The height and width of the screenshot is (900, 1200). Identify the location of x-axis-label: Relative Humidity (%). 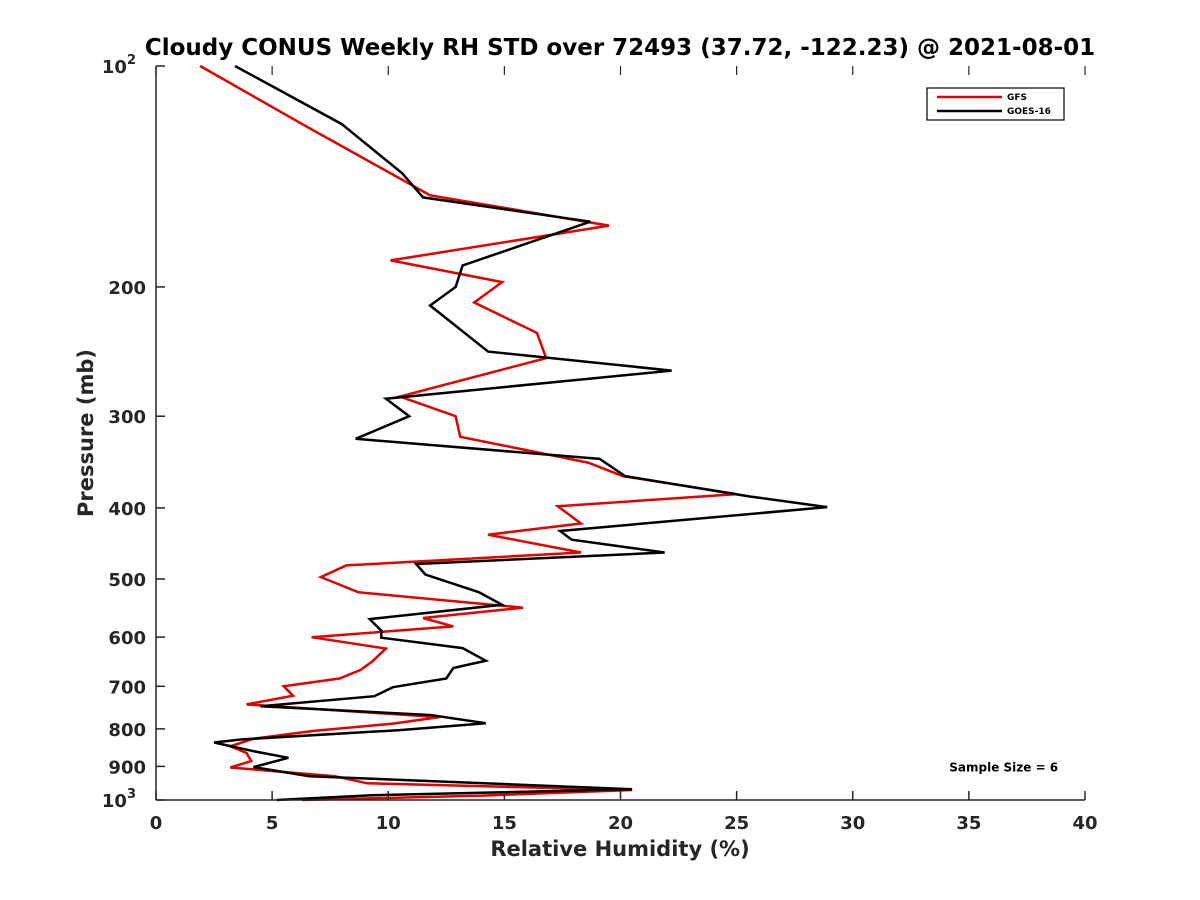
(619, 849).